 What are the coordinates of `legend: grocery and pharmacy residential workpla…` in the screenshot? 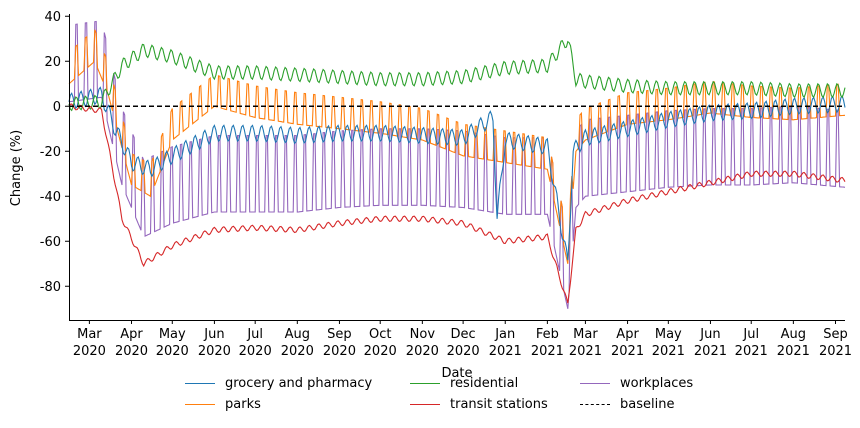 It's located at (457, 393).